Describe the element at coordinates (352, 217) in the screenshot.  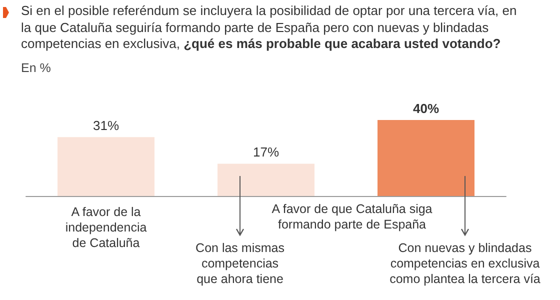
I see `text: A favor de que Cataluña siga formando parte de España` at that location.